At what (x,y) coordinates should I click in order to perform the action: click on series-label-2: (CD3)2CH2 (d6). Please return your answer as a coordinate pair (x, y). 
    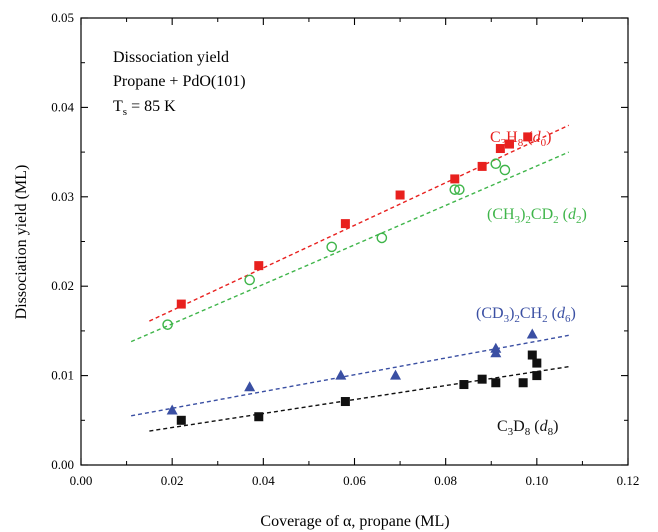
    Looking at the image, I should click on (526, 315).